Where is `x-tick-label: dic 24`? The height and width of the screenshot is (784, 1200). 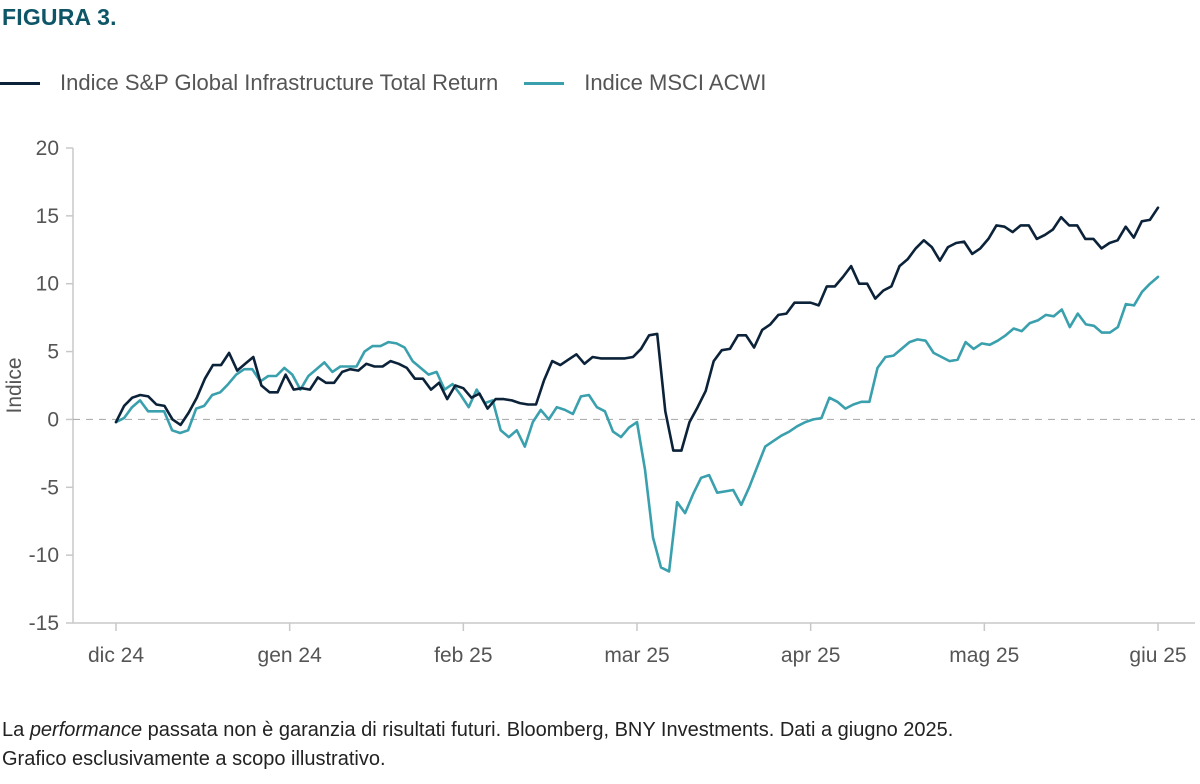 x-tick-label: dic 24 is located at coordinates (116, 655).